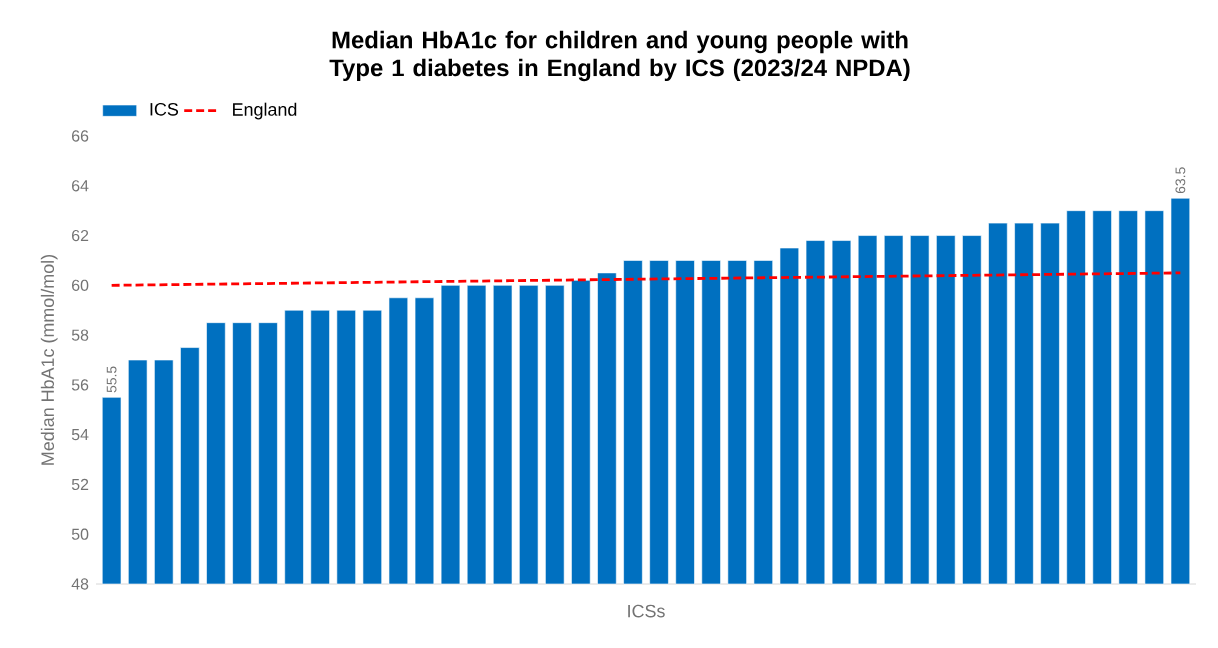  Describe the element at coordinates (265, 111) in the screenshot. I see `legend-label: England` at that location.